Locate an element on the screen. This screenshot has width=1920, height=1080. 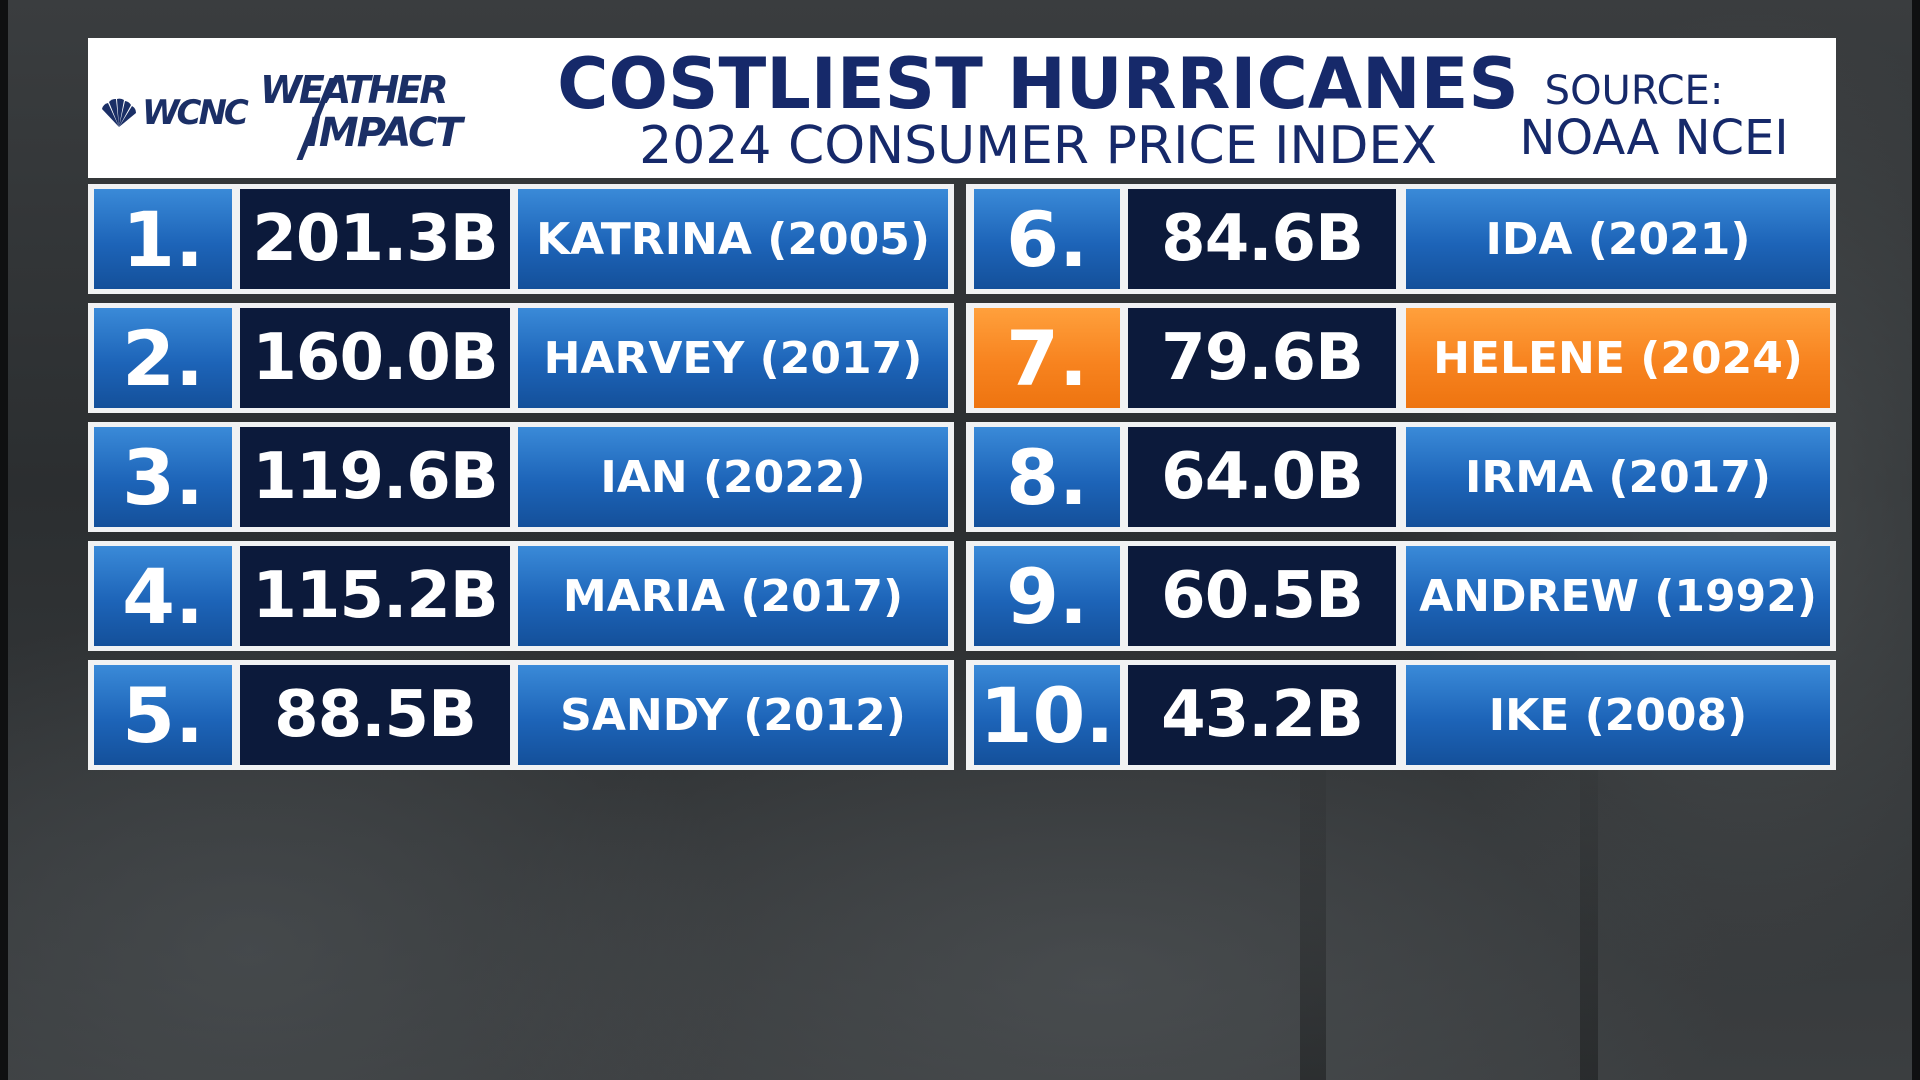
rank-cell: 1. is located at coordinates (163, 239).